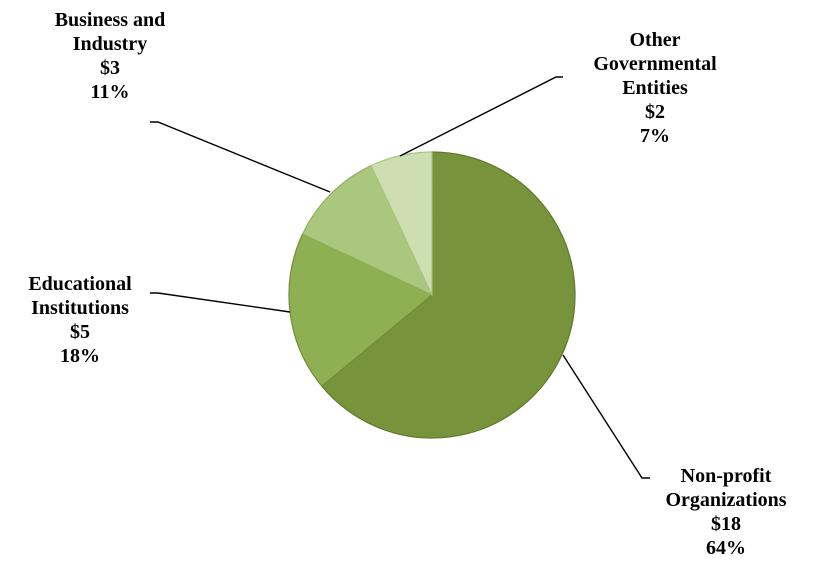 The width and height of the screenshot is (813, 577). Describe the element at coordinates (655, 112) in the screenshot. I see `data-label-amount: $2` at that location.